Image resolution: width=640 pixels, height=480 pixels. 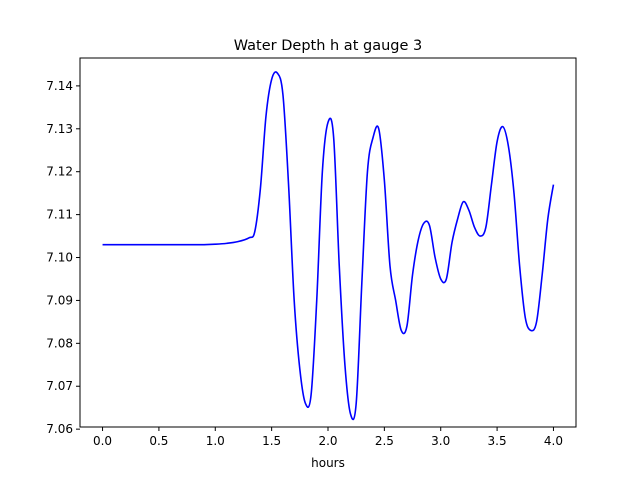 I want to click on x-tick-label: 3.0, so click(x=440, y=441).